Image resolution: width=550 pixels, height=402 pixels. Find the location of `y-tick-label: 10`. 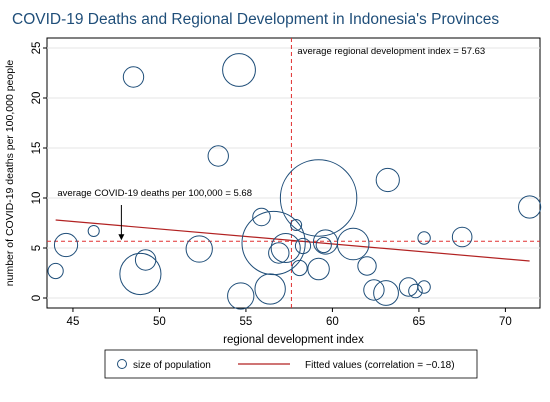

y-tick-label: 10 is located at coordinates (37, 198).